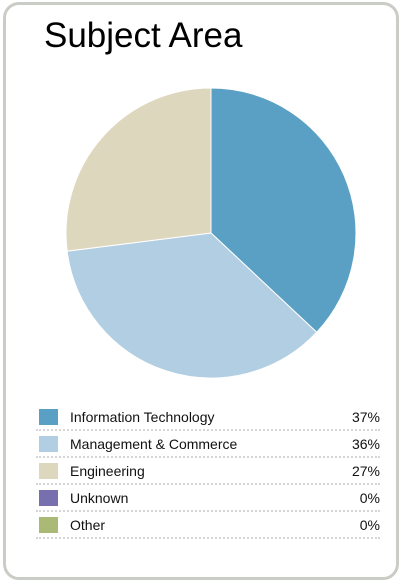 This screenshot has width=406, height=588. I want to click on chart-title: Subject Area, so click(143, 35).